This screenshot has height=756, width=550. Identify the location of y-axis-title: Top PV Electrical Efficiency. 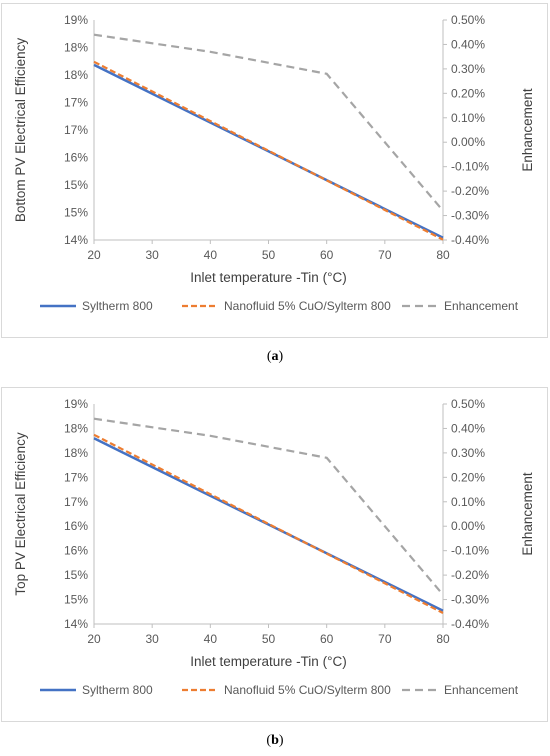
(20, 514).